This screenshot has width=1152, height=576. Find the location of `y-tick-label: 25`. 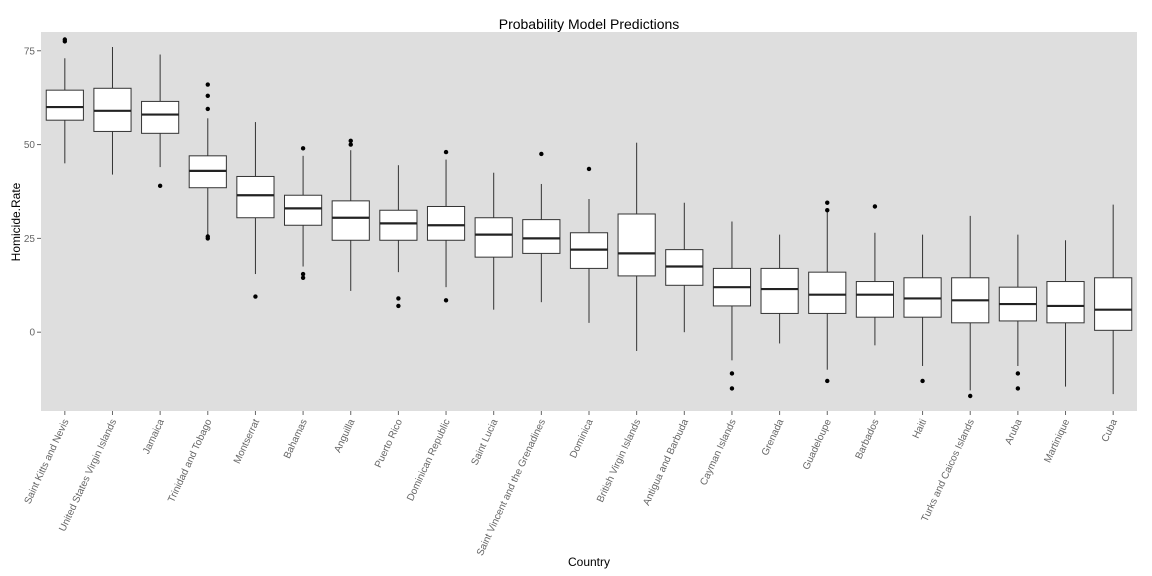

y-tick-label: 25 is located at coordinates (30, 239).